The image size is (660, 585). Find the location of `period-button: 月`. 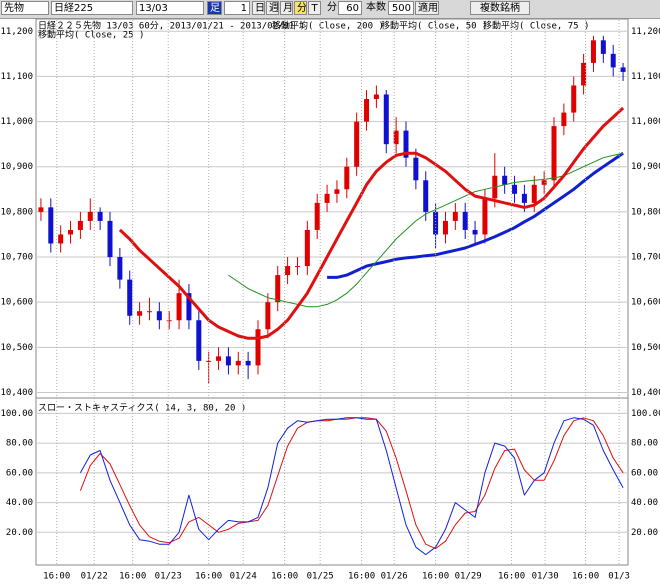

period-button: 月 is located at coordinates (286, 8).